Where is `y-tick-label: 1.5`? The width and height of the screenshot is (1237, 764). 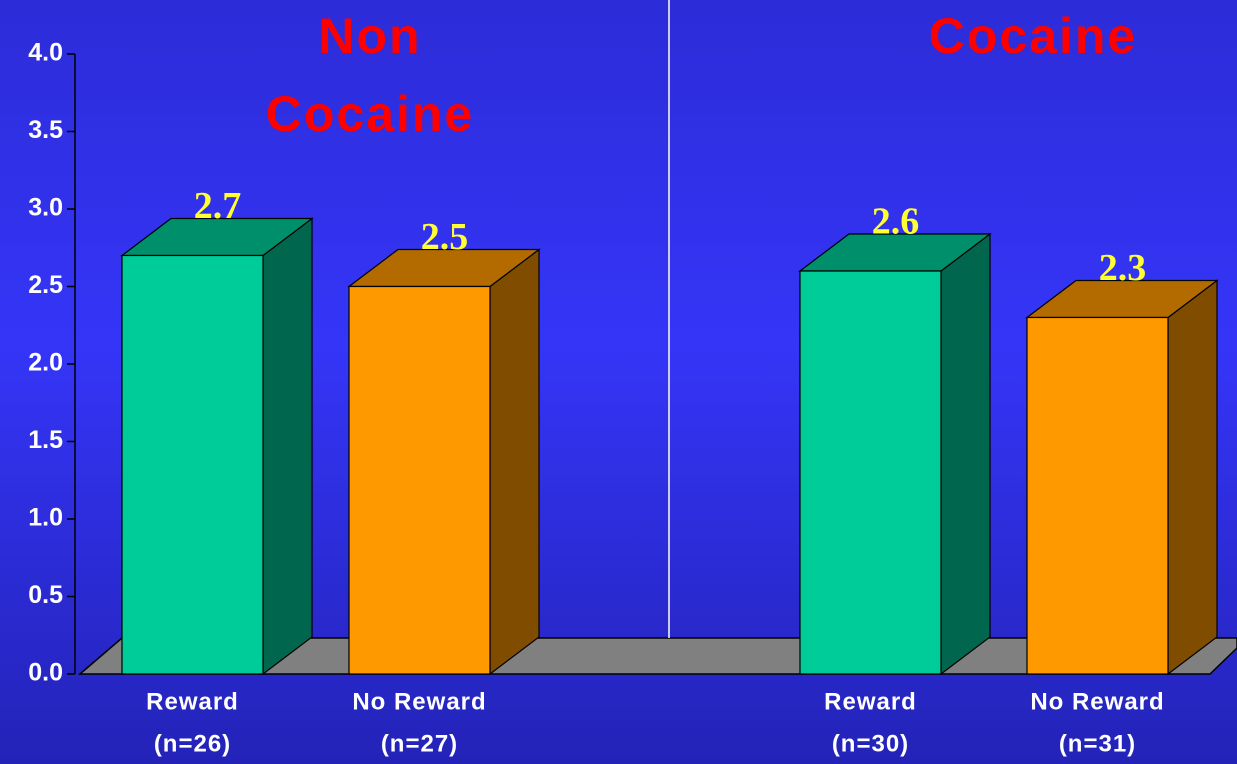 y-tick-label: 1.5 is located at coordinates (45, 440).